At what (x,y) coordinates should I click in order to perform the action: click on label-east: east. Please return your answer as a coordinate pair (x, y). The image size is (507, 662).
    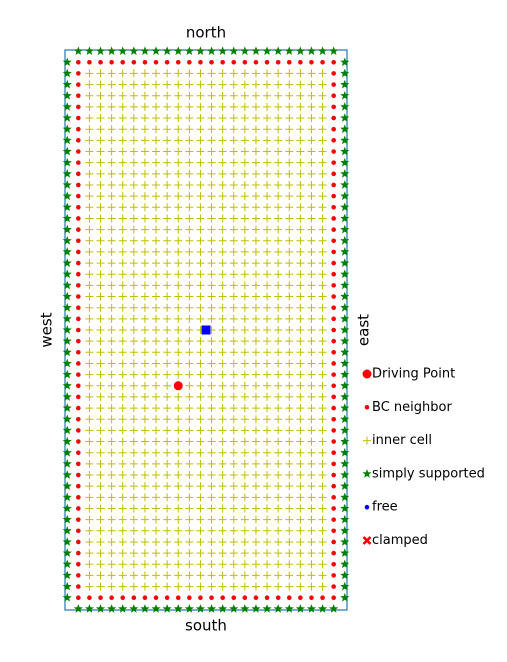
    Looking at the image, I should click on (364, 330).